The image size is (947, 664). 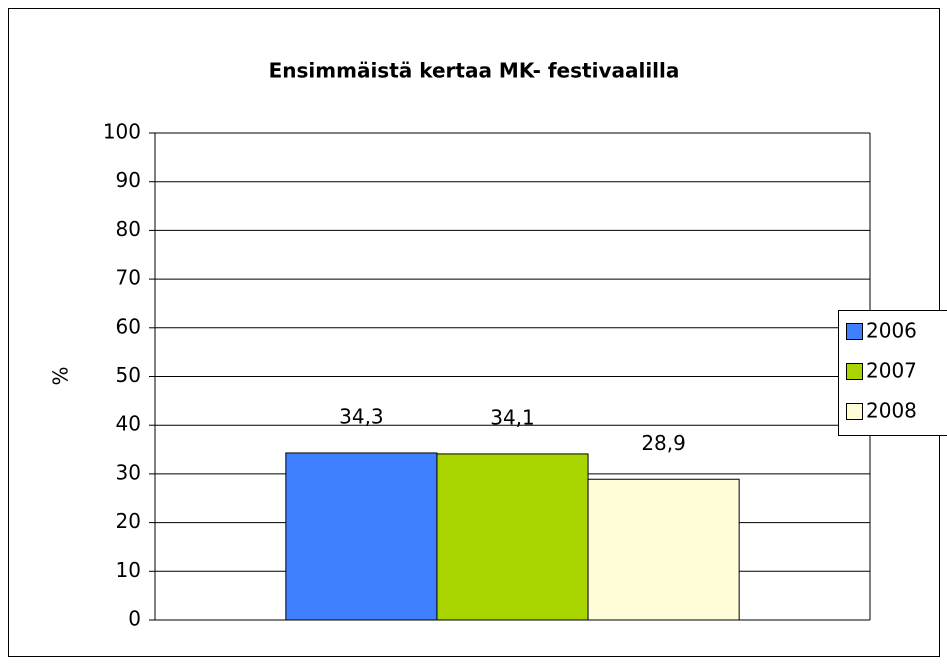 What do you see at coordinates (663, 443) in the screenshot?
I see `data-label: 28,9` at bounding box center [663, 443].